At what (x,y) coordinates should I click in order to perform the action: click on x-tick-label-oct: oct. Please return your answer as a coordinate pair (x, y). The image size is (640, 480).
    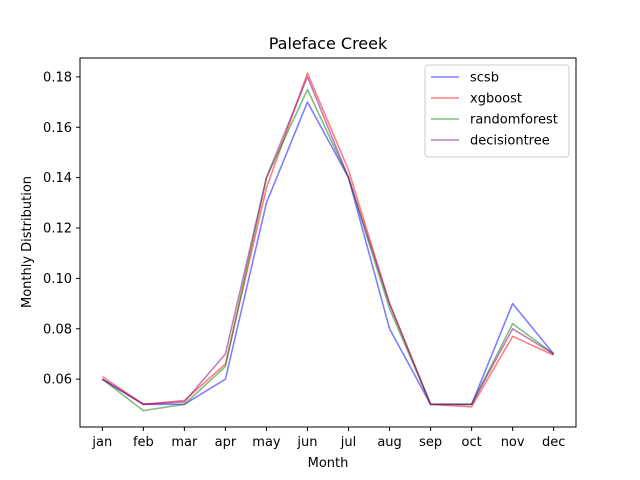
    Looking at the image, I should click on (472, 442).